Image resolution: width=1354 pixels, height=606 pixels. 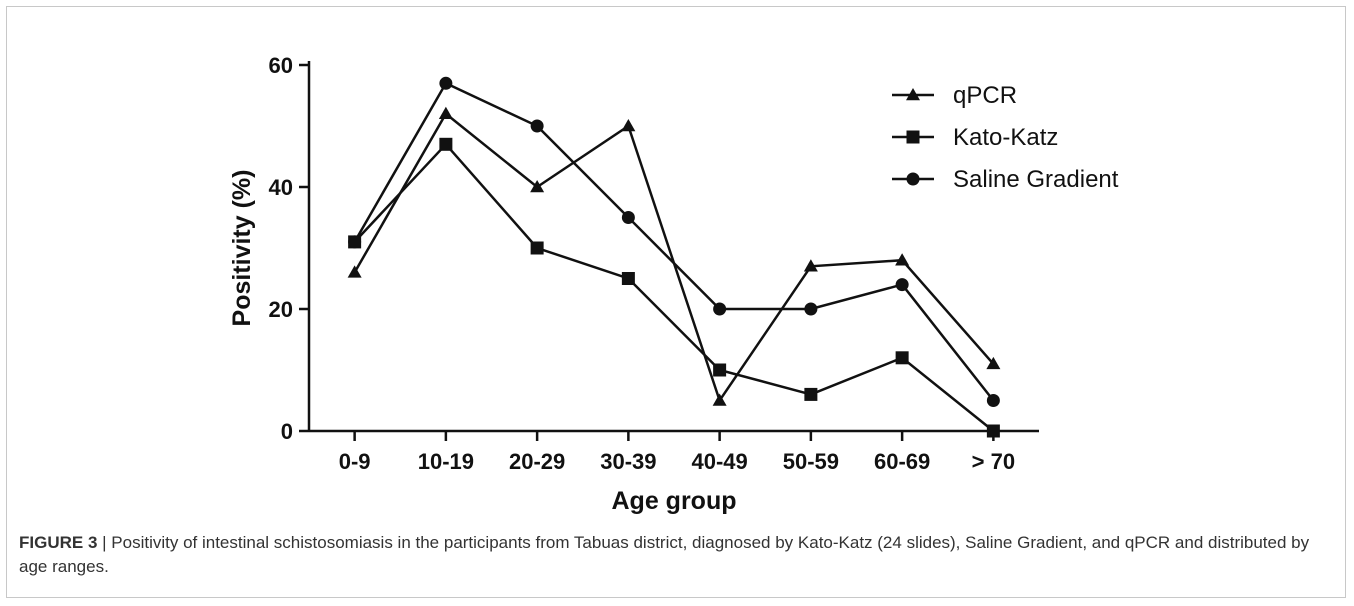 I want to click on x-tick-label: 40-49, so click(x=719, y=461).